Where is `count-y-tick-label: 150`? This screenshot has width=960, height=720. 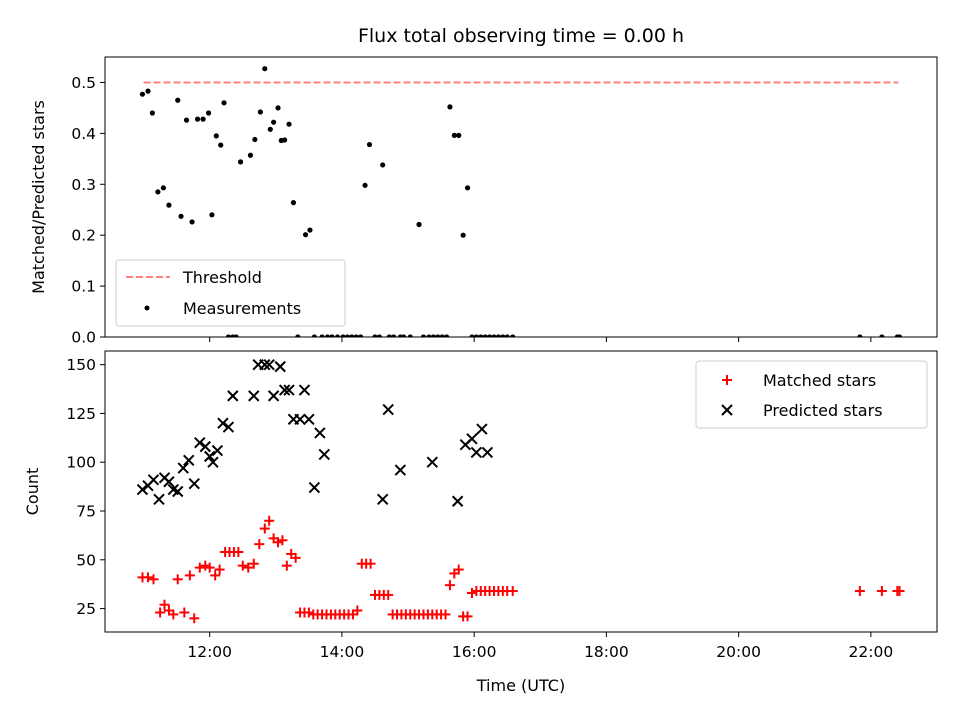 count-y-tick-label: 150 is located at coordinates (81, 365).